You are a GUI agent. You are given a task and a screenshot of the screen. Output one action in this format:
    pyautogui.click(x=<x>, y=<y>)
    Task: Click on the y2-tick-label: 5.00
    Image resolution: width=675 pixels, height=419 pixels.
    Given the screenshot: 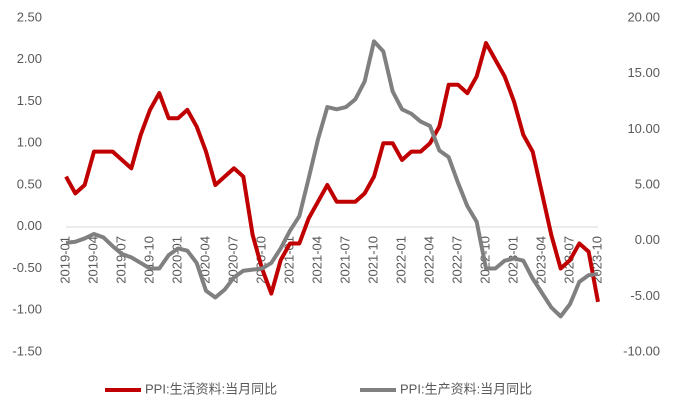 What is the action you would take?
    pyautogui.click(x=647, y=183)
    